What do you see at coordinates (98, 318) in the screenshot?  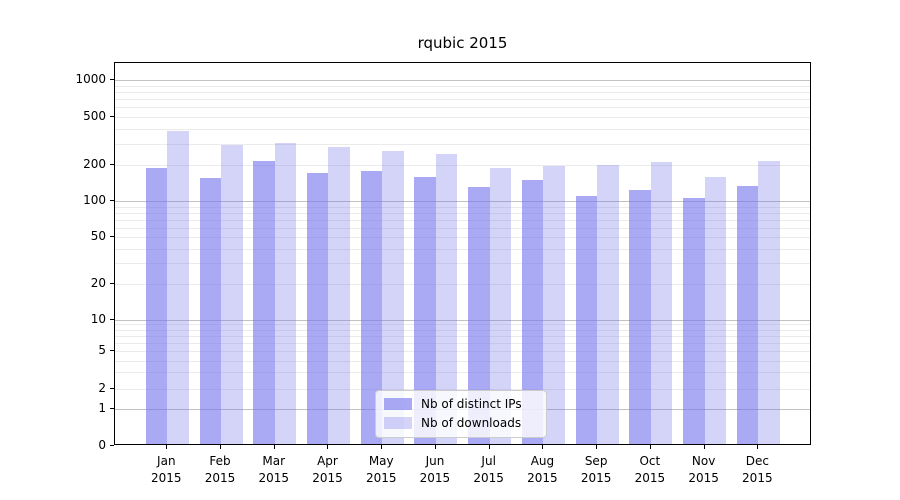 I see `y-tick-label: 10` at bounding box center [98, 318].